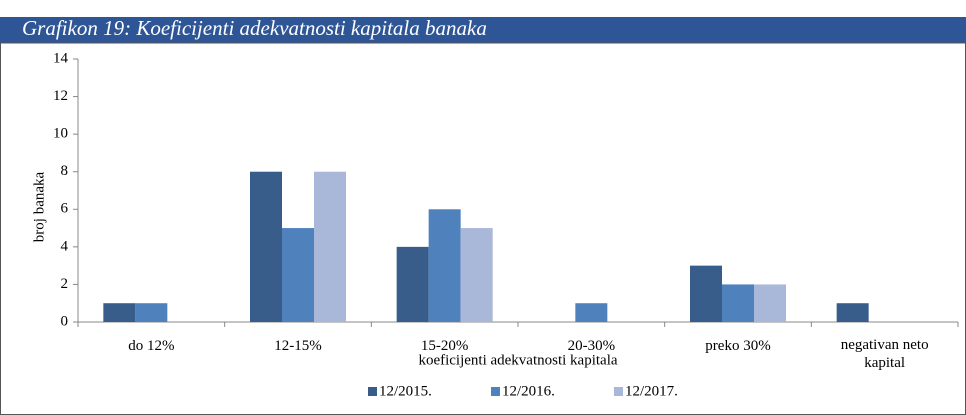  Describe the element at coordinates (298, 346) in the screenshot. I see `x-tick-label: 12-15%` at that location.